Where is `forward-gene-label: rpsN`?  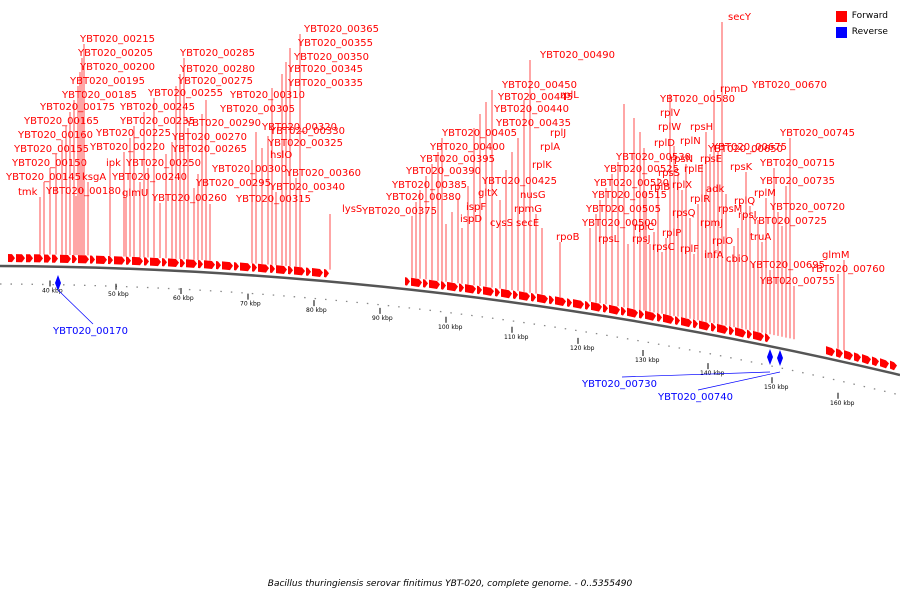 forward-gene-label: rpsN is located at coordinates (681, 159).